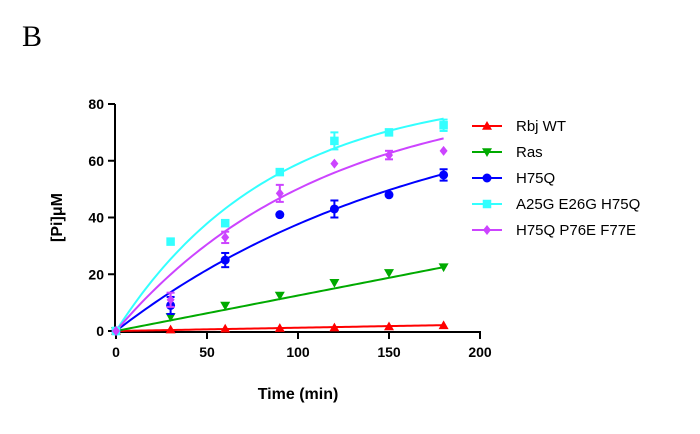 The height and width of the screenshot is (434, 700). What do you see at coordinates (32, 36) in the screenshot?
I see `panel-letter: B` at bounding box center [32, 36].